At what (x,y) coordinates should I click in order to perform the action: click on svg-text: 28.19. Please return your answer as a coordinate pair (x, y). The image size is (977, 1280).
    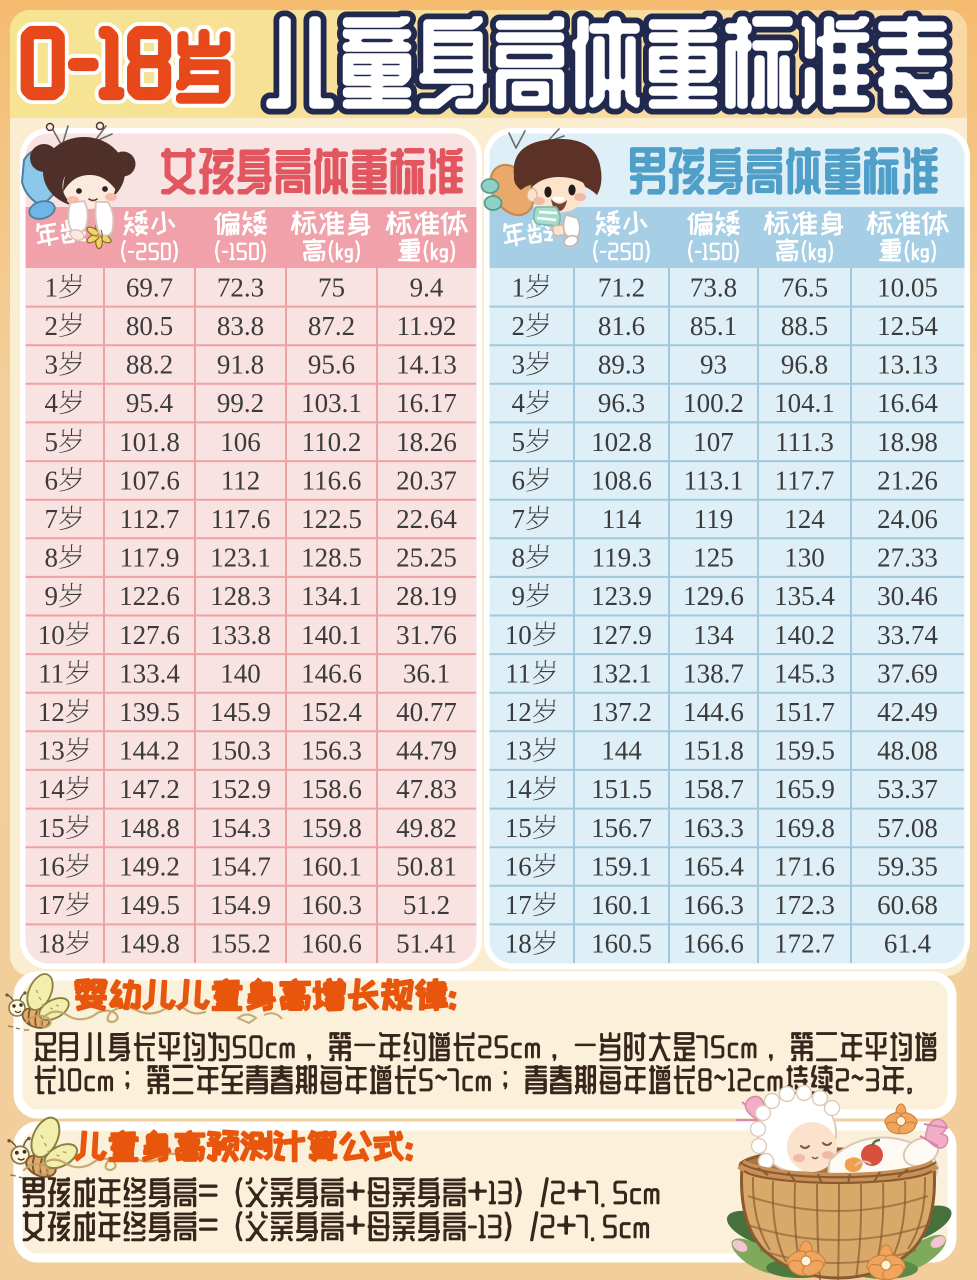
    Looking at the image, I should click on (426, 596).